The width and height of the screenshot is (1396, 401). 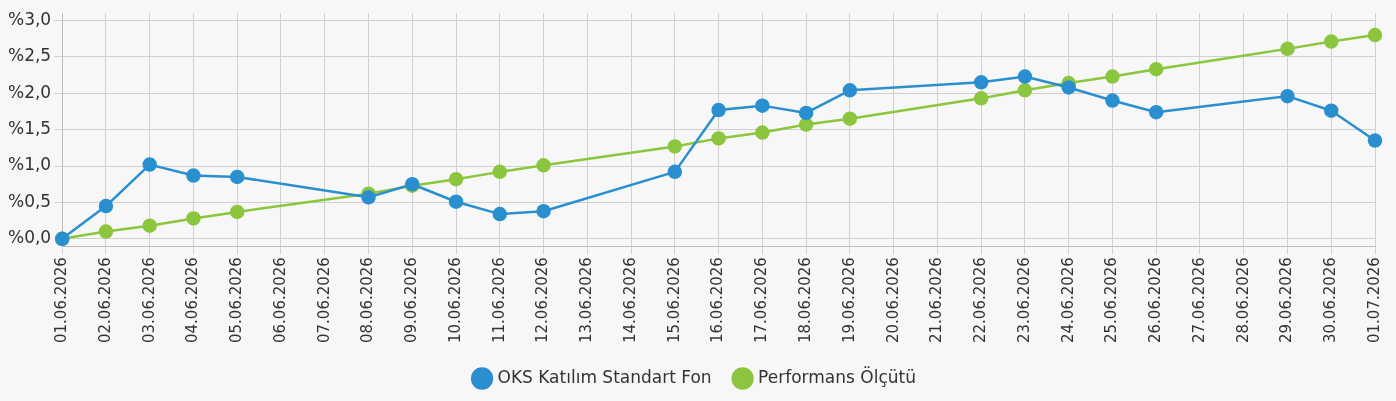 What do you see at coordinates (1111, 300) in the screenshot?
I see `x-tick-label: 25.06.2026` at bounding box center [1111, 300].